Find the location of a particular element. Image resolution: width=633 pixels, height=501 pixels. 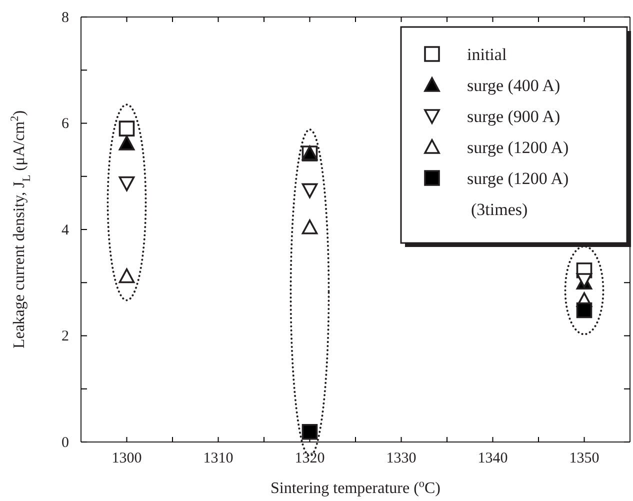

y-tick-label: 2 is located at coordinates (65, 336).